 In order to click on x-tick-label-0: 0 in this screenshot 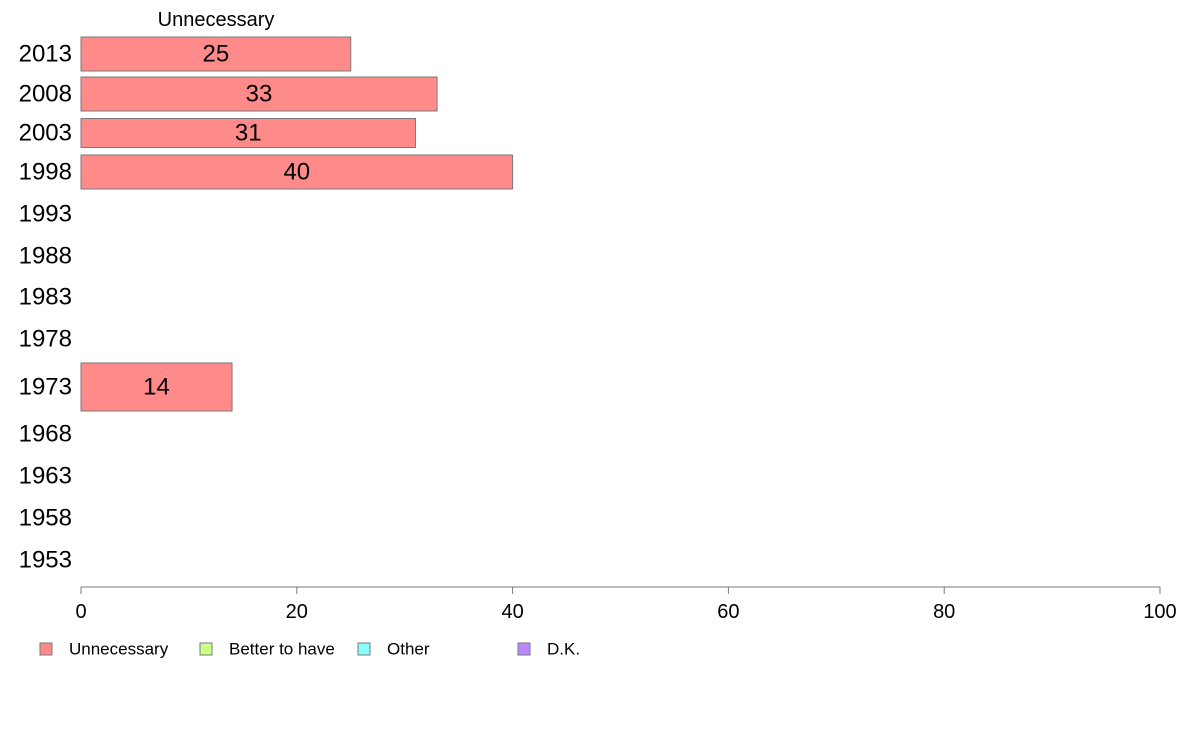, I will do `click(80, 612)`.